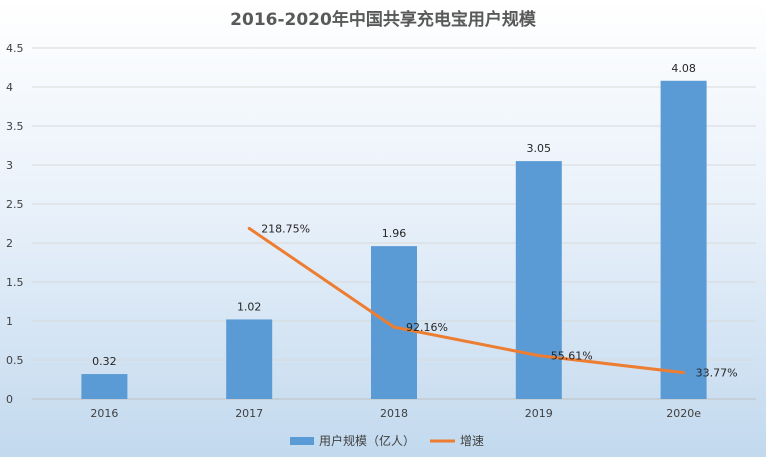 Image resolution: width=766 pixels, height=457 pixels. Describe the element at coordinates (15, 126) in the screenshot. I see `y-tick-label: 3.5` at that location.